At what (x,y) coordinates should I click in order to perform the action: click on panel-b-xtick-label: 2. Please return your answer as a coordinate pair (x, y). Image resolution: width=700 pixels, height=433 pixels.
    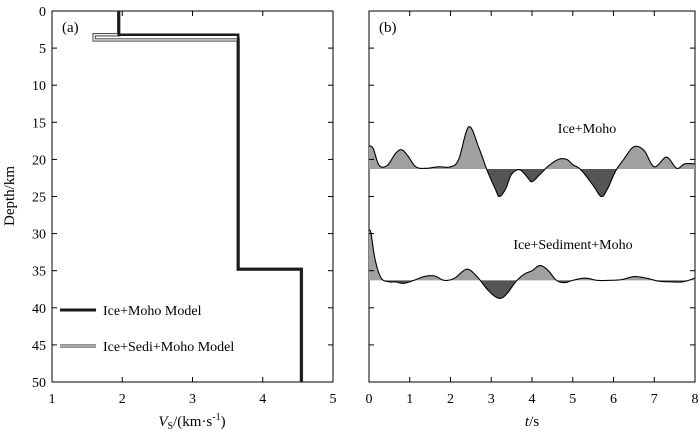
    Looking at the image, I should click on (450, 399).